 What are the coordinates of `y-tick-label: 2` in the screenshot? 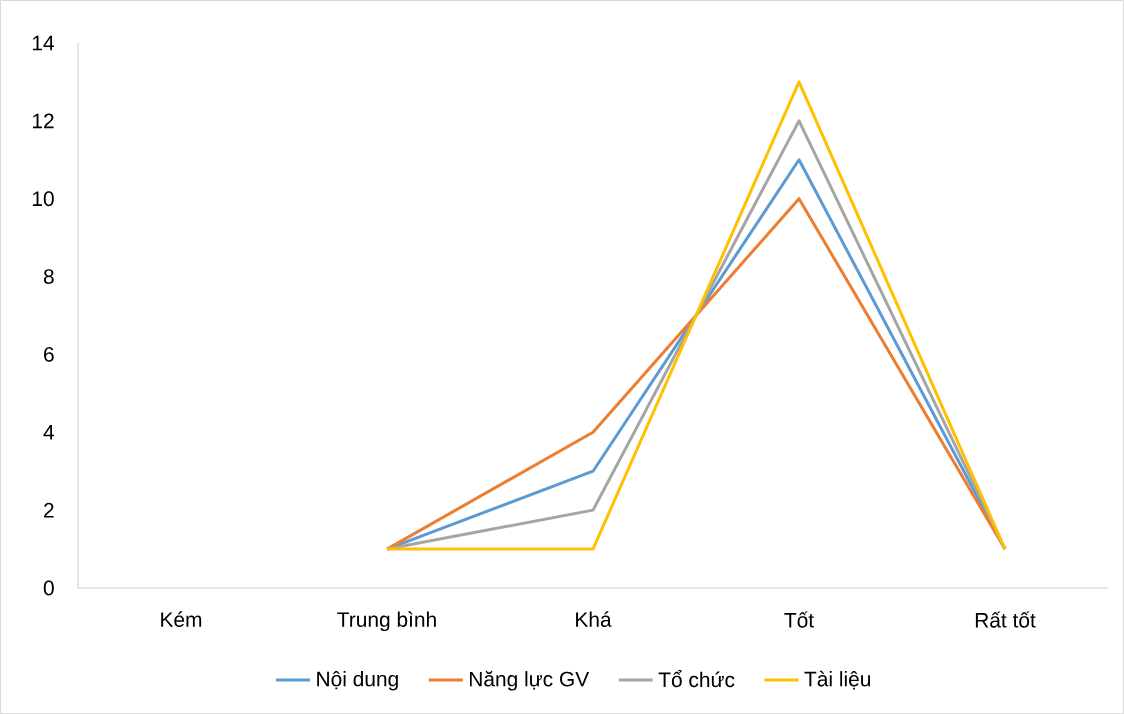 It's located at (49, 510).